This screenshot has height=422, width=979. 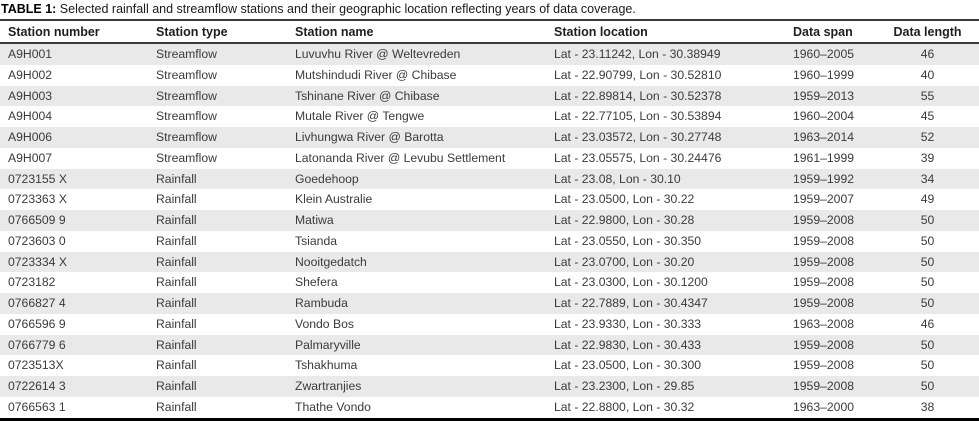 I want to click on cell-station_name: Matiwa, so click(x=314, y=220).